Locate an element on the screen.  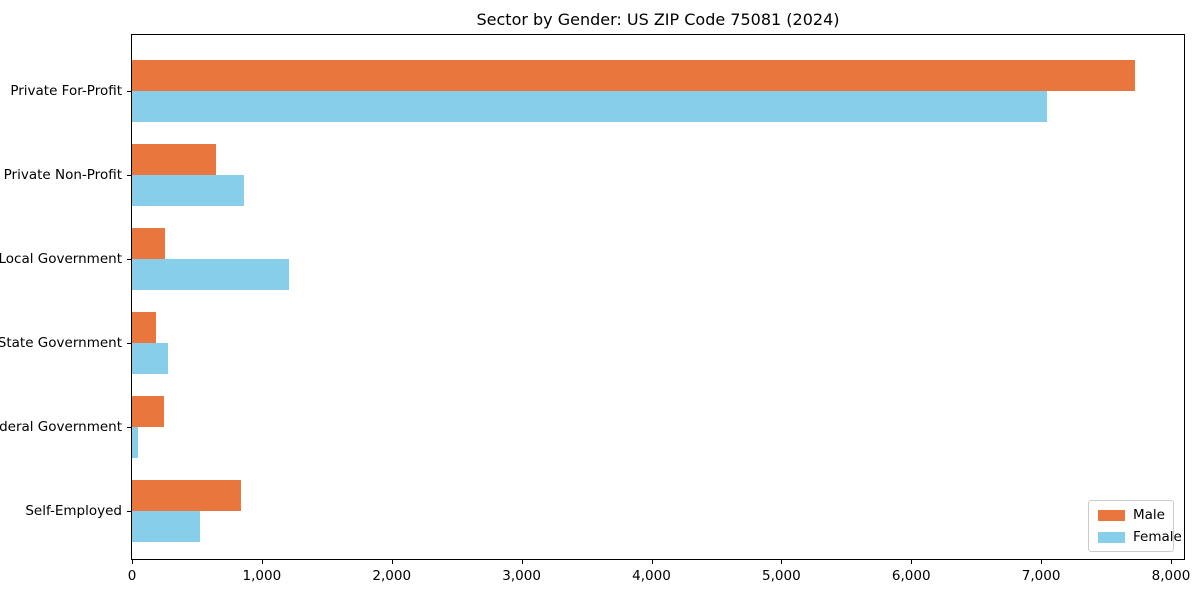
bar-male-private-for-profit is located at coordinates (634, 75).